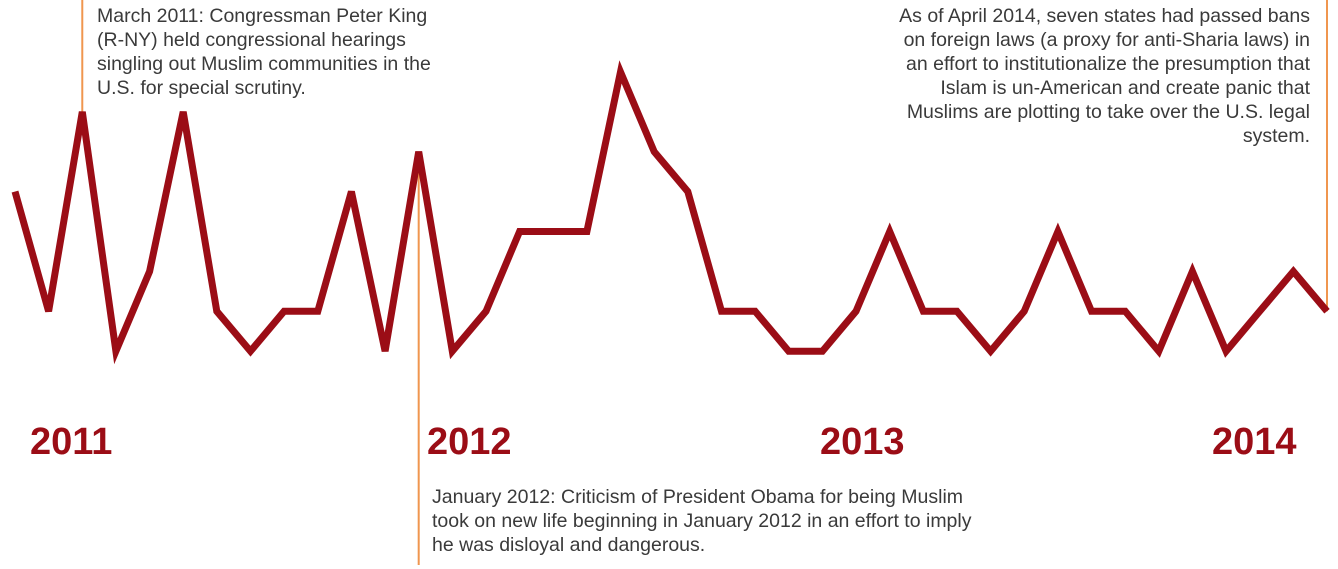  What do you see at coordinates (71, 442) in the screenshot?
I see `year-label-2011: 2011` at bounding box center [71, 442].